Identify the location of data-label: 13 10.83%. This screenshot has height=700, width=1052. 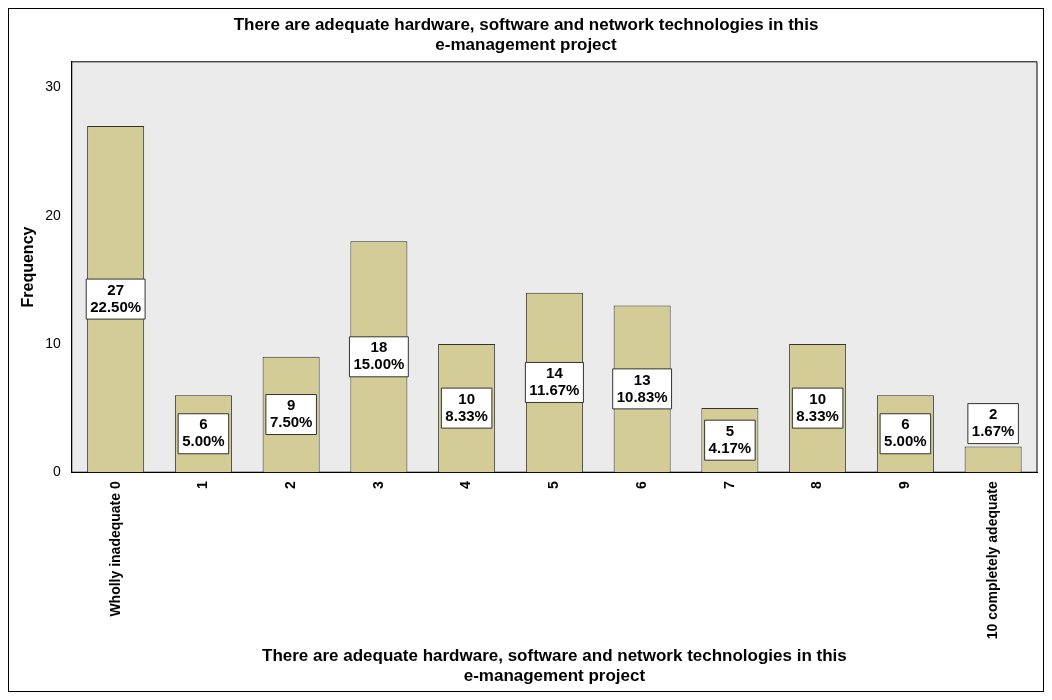
(642, 387).